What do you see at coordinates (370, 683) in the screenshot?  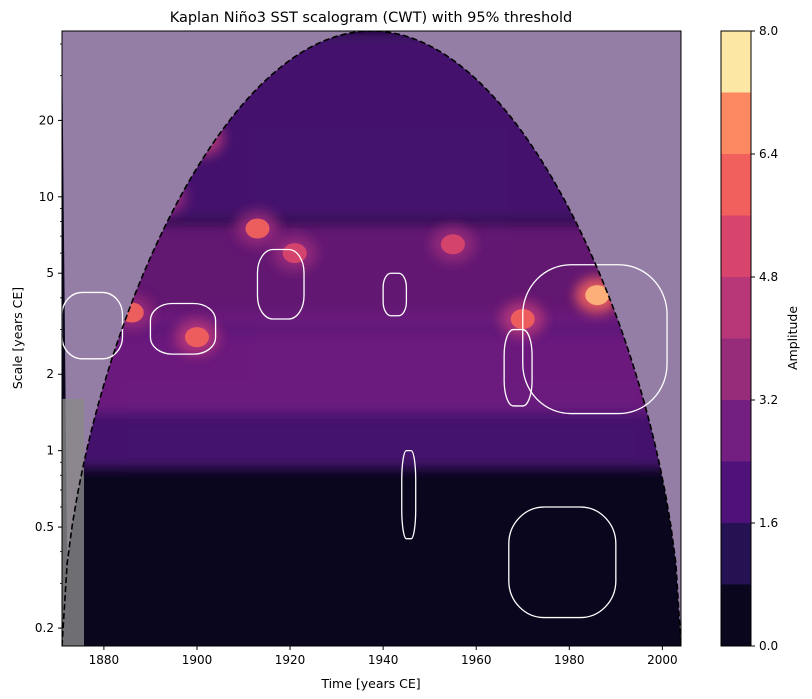 I see `x-axis-label: Time [years CE]` at bounding box center [370, 683].